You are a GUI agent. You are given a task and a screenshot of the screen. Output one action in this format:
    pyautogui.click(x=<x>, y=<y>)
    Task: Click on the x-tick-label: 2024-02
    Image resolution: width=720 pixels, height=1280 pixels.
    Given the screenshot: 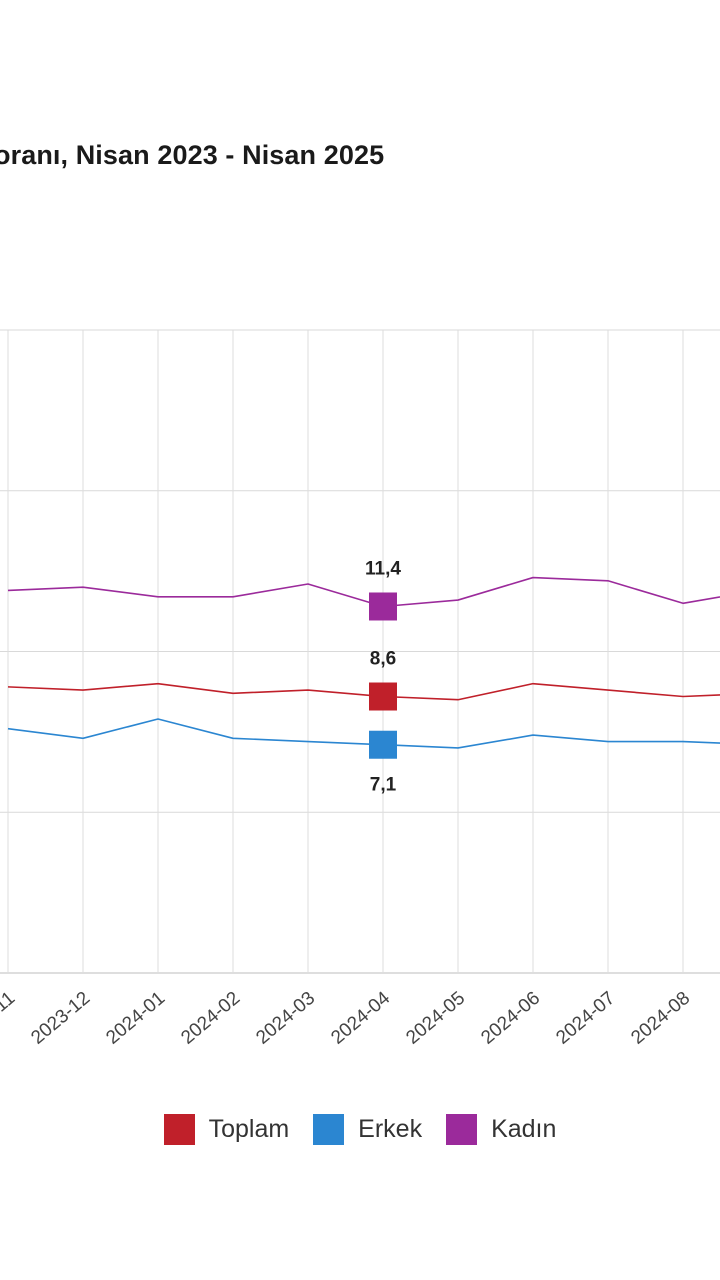 What is the action you would take?
    pyautogui.click(x=210, y=1018)
    